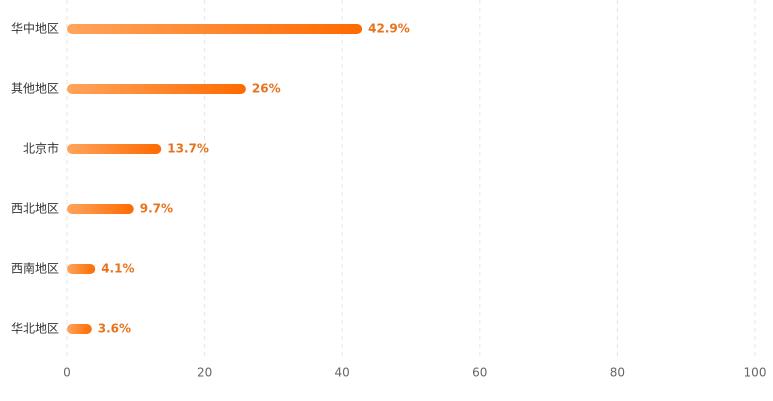 The width and height of the screenshot is (773, 401). Describe the element at coordinates (117, 269) in the screenshot. I see `data-label: 4.1%` at that location.